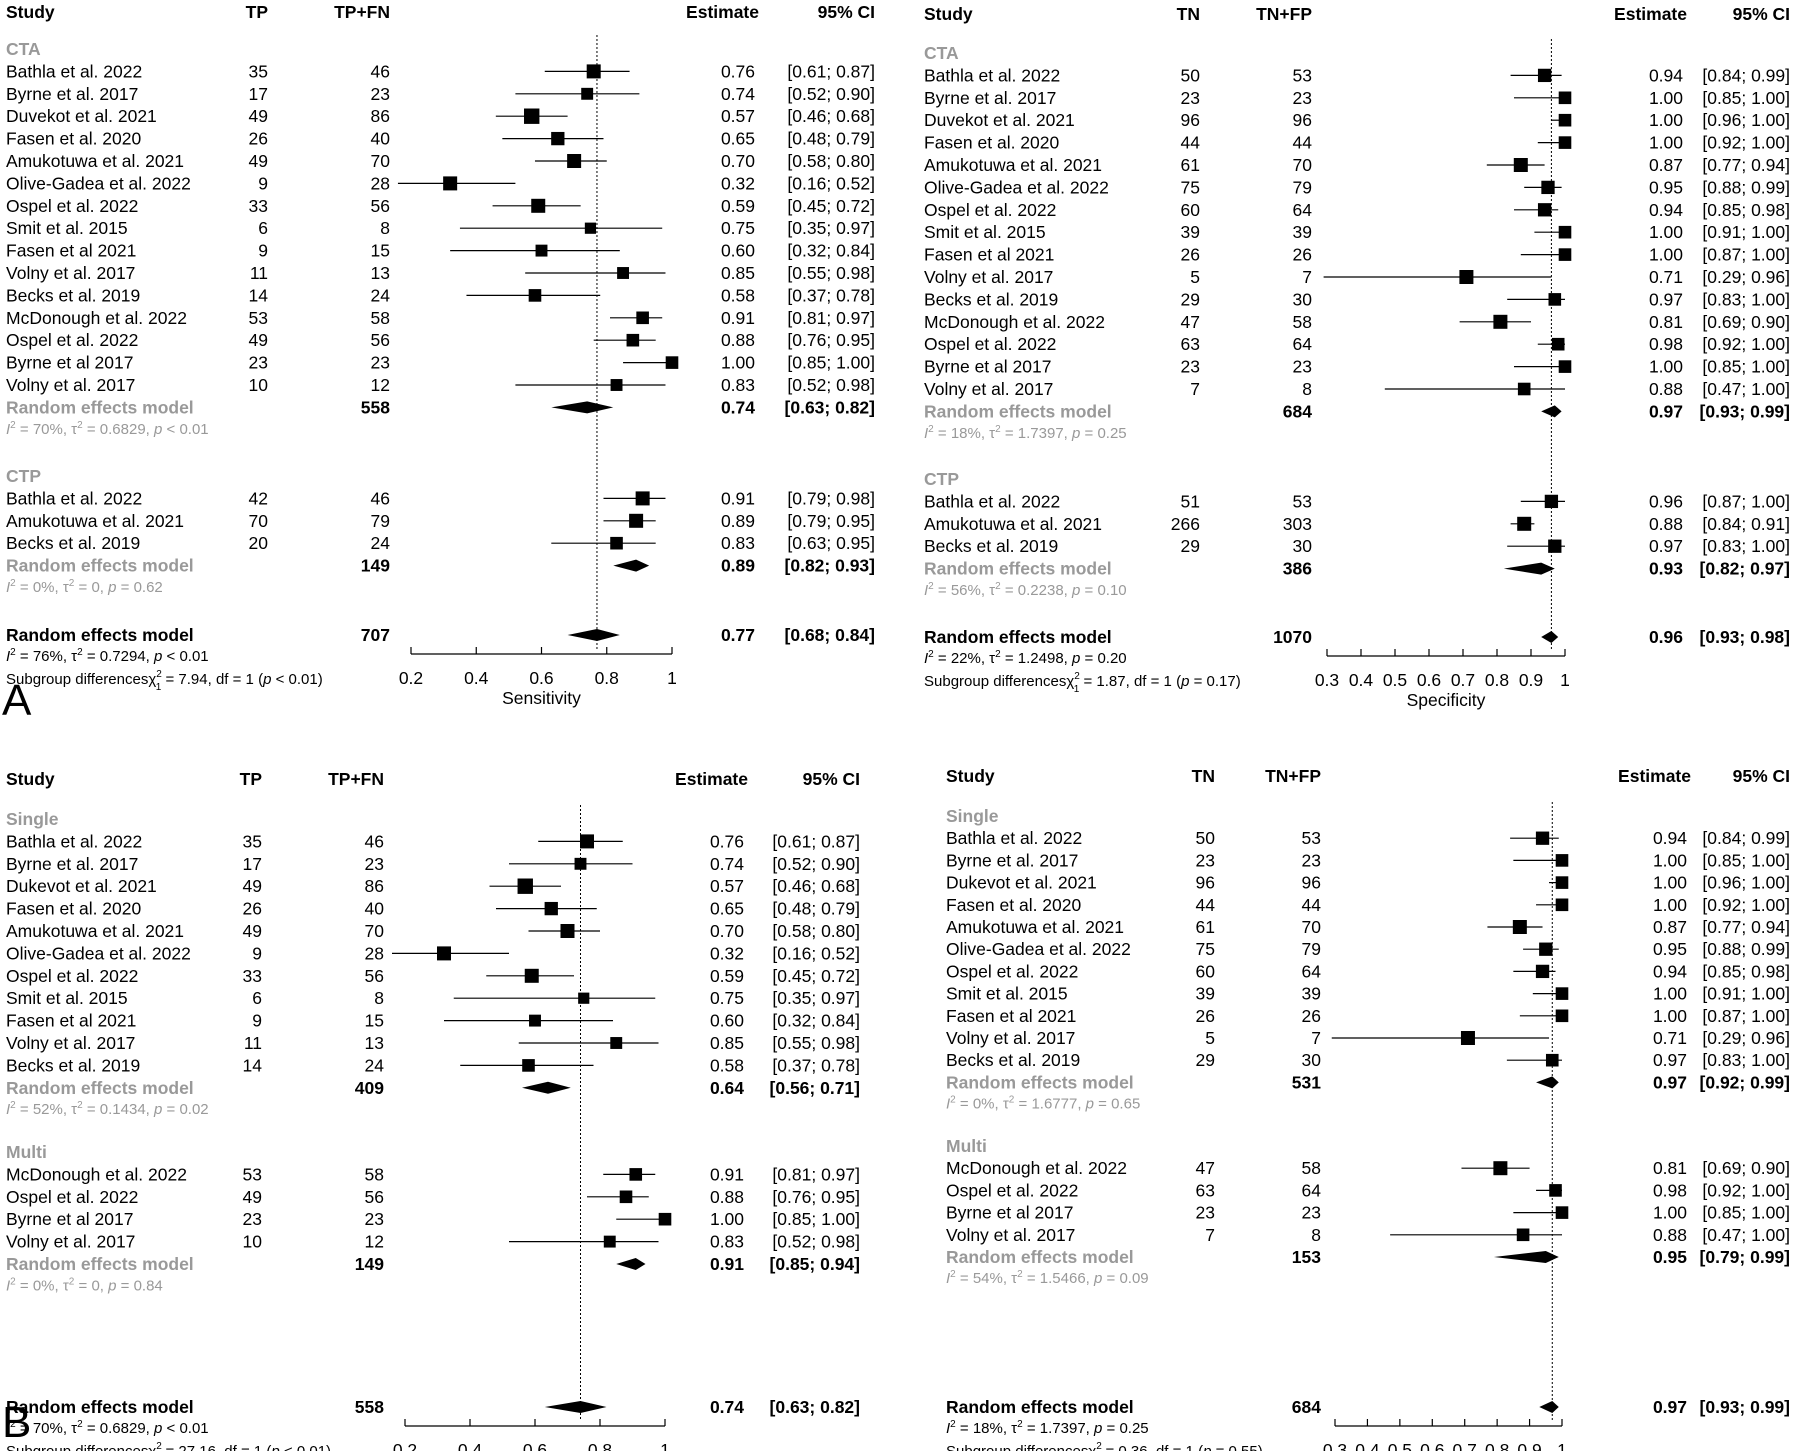  I want to click on study-name: Byrne et al. 2017, so click(72, 864).